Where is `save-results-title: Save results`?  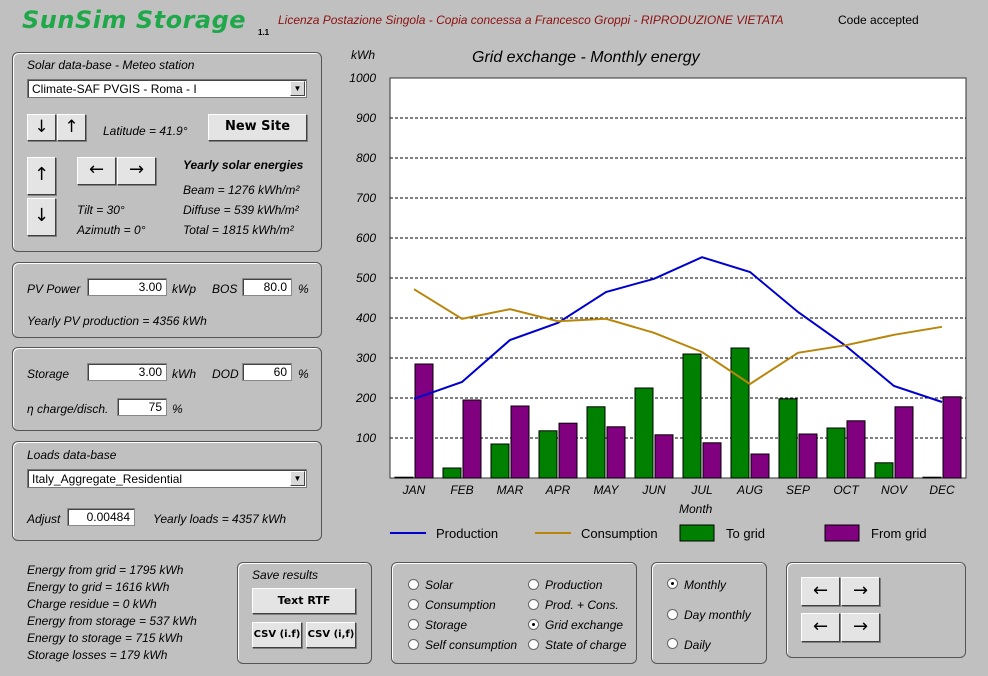 save-results-title: Save results is located at coordinates (285, 575).